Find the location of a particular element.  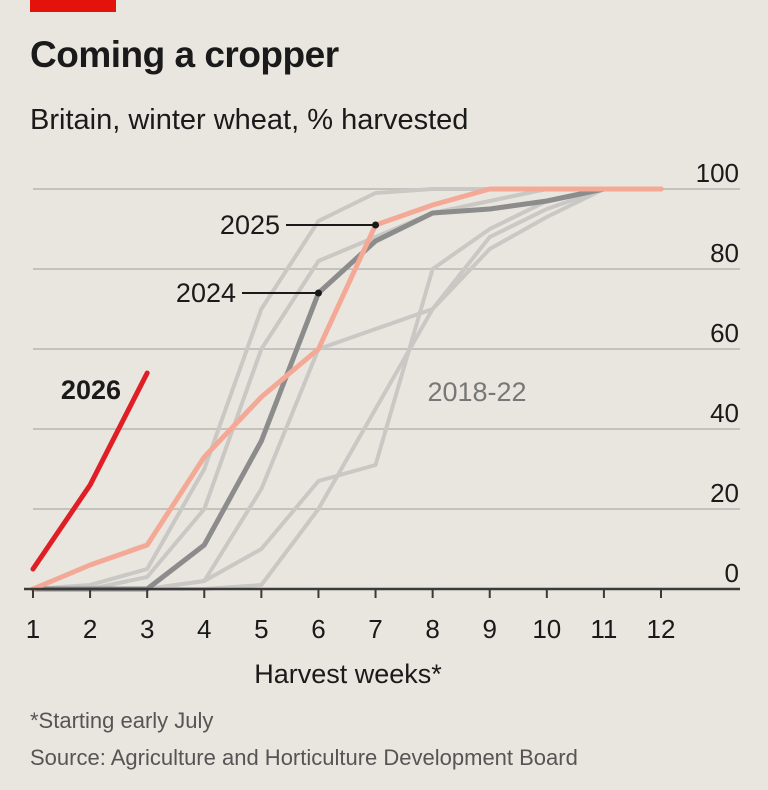

label-2024: 2024 is located at coordinates (206, 293).